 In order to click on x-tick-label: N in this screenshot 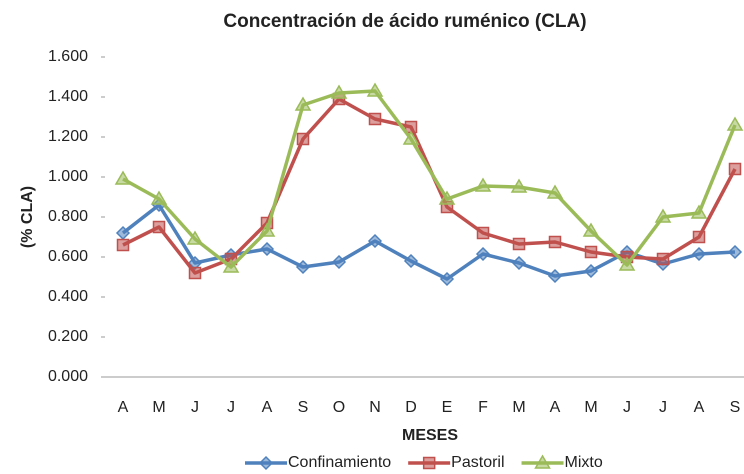, I will do `click(375, 407)`.